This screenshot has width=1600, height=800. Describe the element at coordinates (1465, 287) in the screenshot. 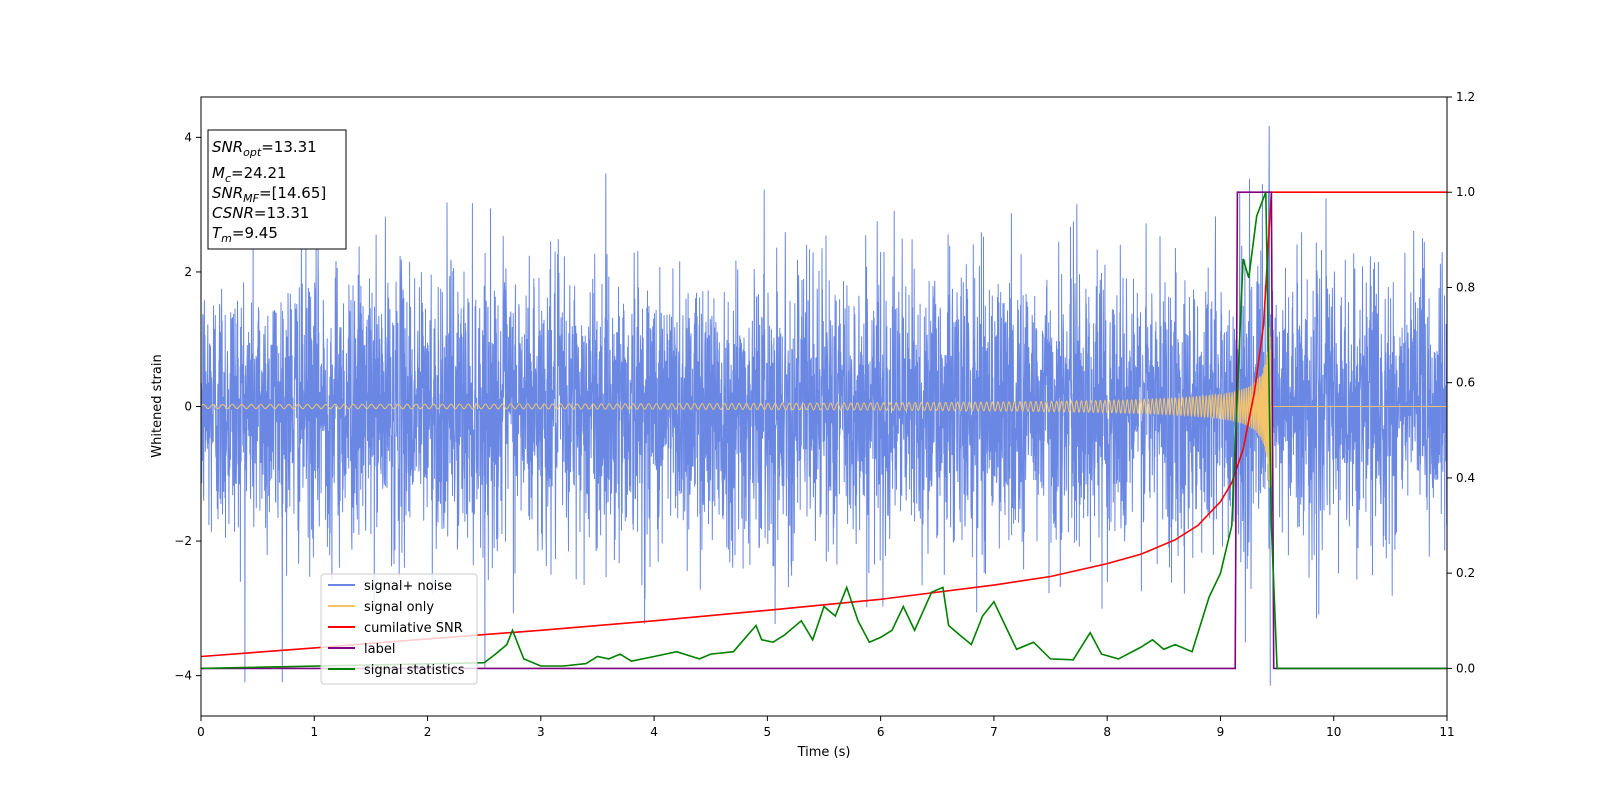

I see `y-right-tick-label: 0.8` at that location.